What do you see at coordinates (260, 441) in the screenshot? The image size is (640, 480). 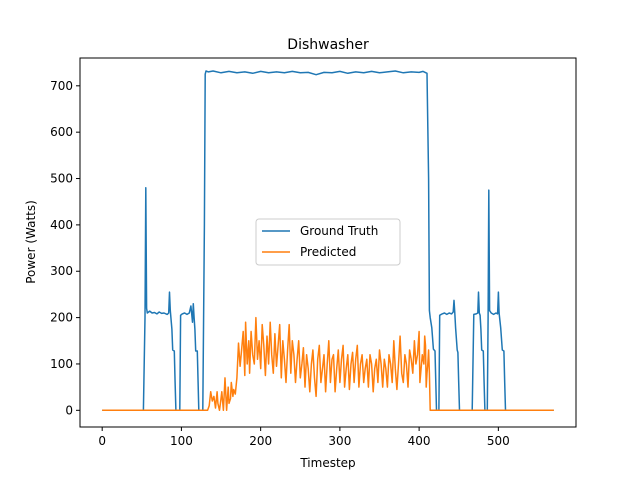 I see `x-tick-label: 200` at bounding box center [260, 441].